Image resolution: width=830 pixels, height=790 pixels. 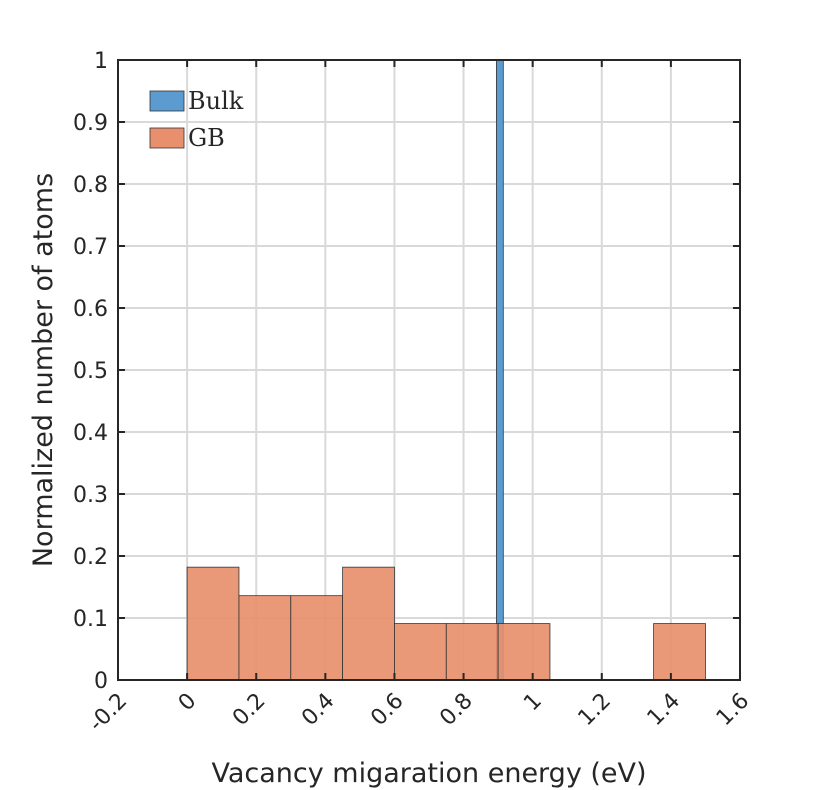 I want to click on x-tick-label: 0.8, so click(x=456, y=710).